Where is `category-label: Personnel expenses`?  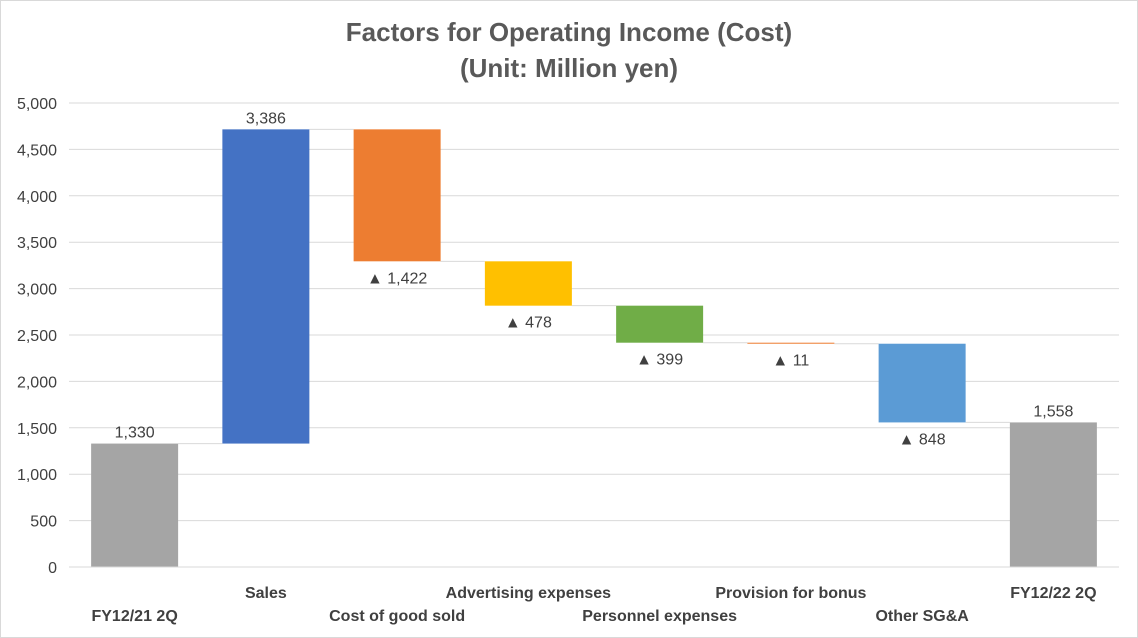
category-label: Personnel expenses is located at coordinates (659, 616).